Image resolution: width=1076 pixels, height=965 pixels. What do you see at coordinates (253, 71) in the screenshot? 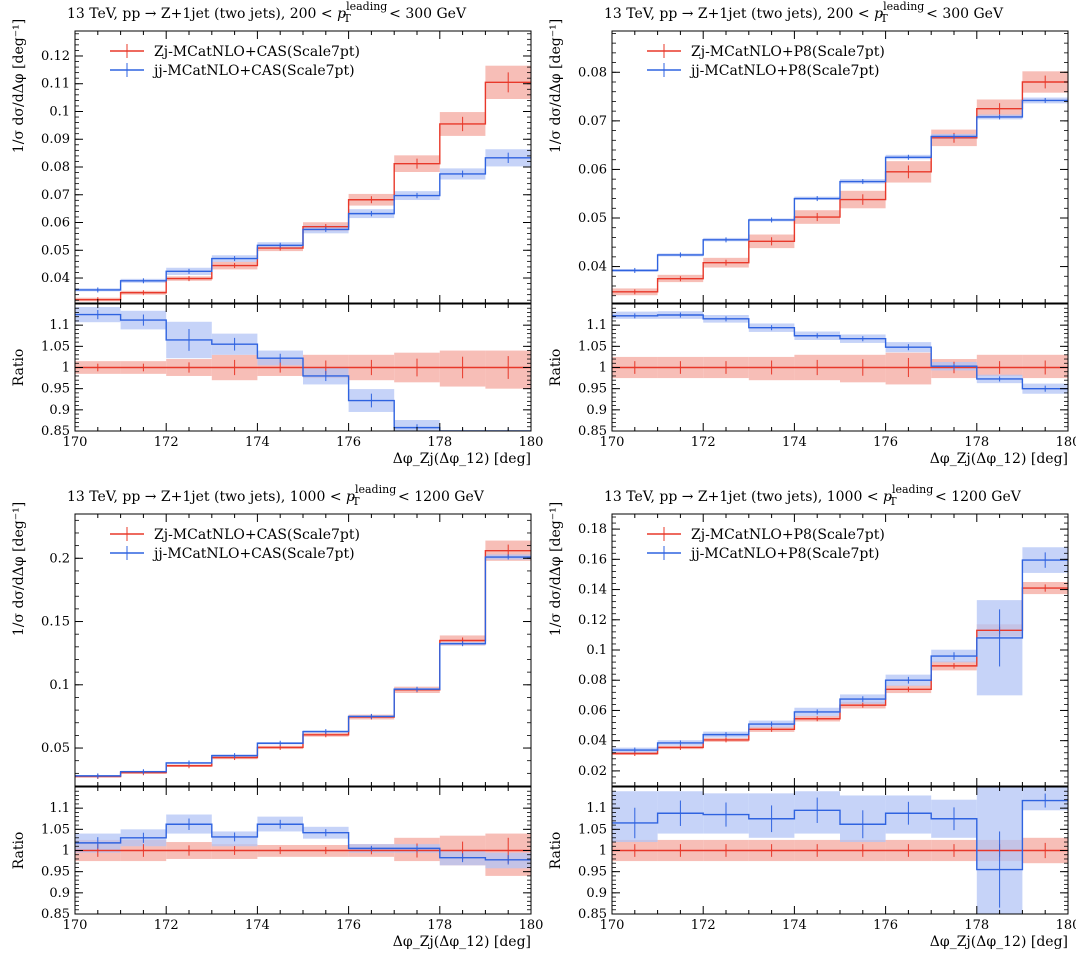
I see `legend-label: jj-MCatNLO+CAS(Scale7pt)` at bounding box center [253, 71].